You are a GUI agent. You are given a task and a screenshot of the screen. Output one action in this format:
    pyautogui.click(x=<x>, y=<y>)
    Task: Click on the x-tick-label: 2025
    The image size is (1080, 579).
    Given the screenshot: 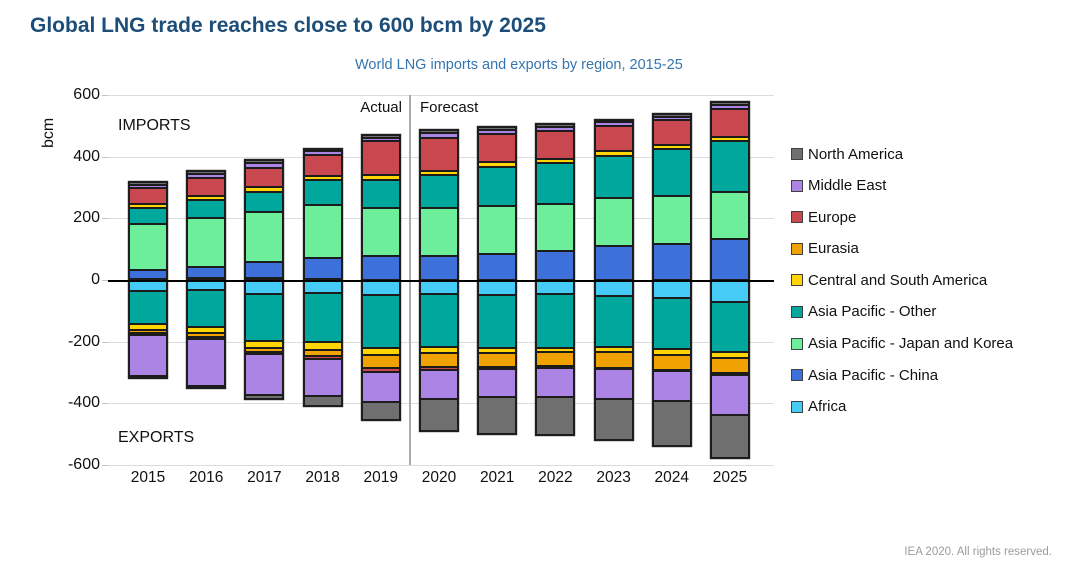 What is the action you would take?
    pyautogui.click(x=730, y=477)
    